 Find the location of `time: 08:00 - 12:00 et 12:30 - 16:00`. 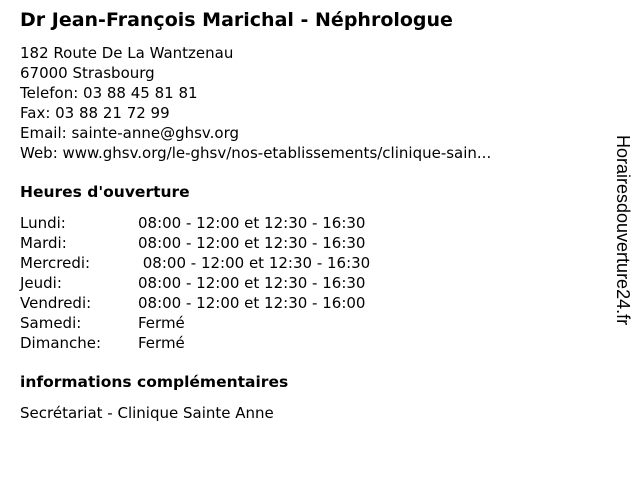

time: 08:00 - 12:00 et 12:30 - 16:00 is located at coordinates (252, 303).